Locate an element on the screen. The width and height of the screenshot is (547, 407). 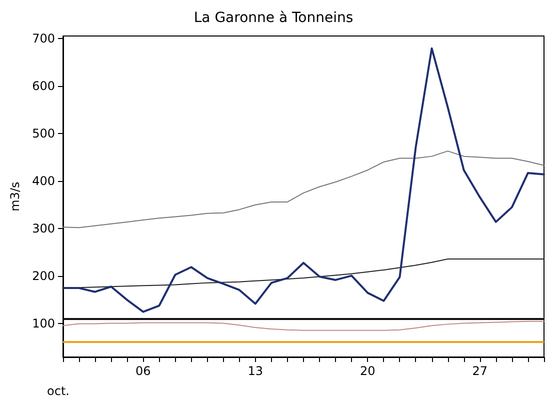
y-tick-label: 200 is located at coordinates (43, 276).